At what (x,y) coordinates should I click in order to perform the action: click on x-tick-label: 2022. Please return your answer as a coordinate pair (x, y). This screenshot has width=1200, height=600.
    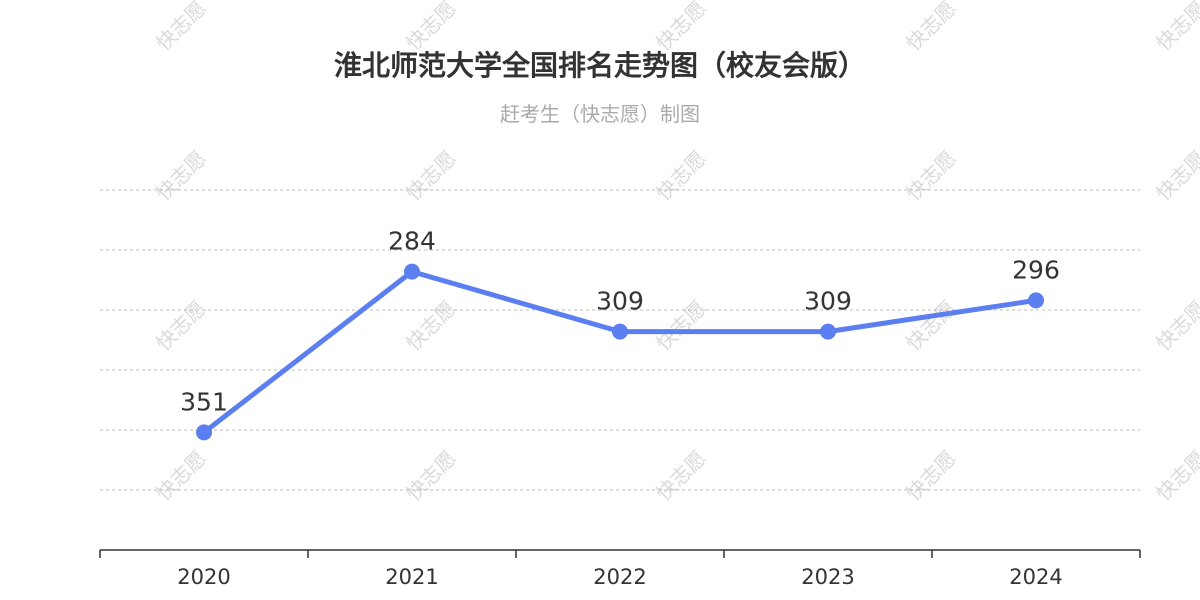
    Looking at the image, I should click on (619, 577).